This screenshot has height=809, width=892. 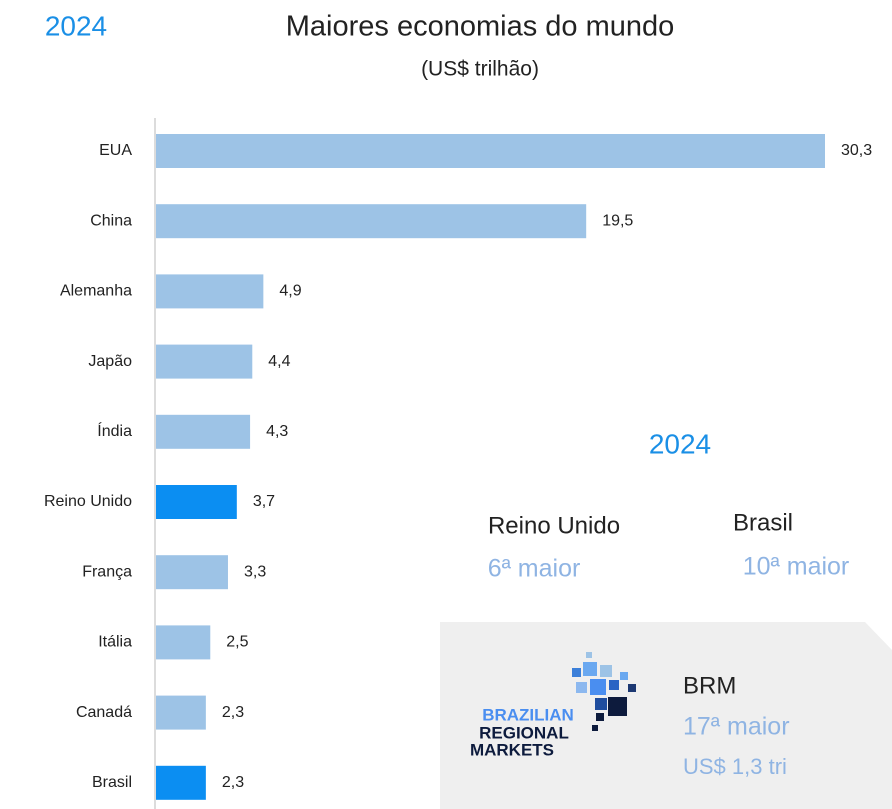 What do you see at coordinates (115, 150) in the screenshot?
I see `y-tick-label: EUA` at bounding box center [115, 150].